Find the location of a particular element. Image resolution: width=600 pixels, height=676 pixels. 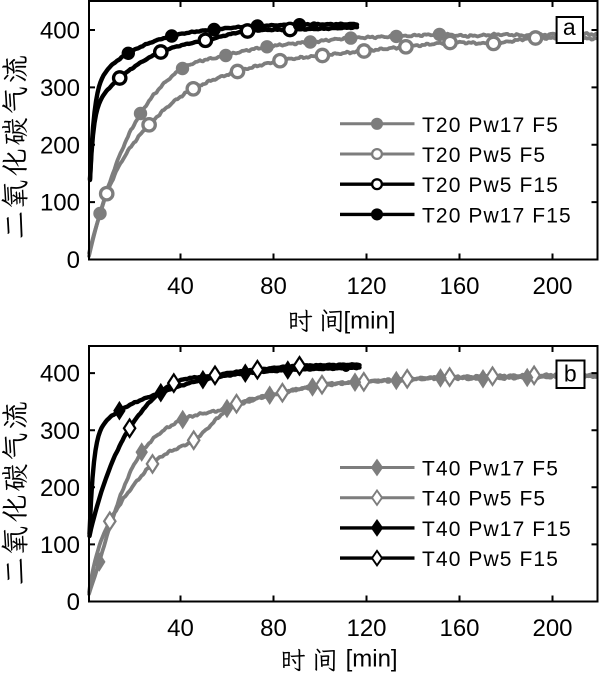

svg-text: T20 Pw17 F15 is located at coordinates (497, 215).